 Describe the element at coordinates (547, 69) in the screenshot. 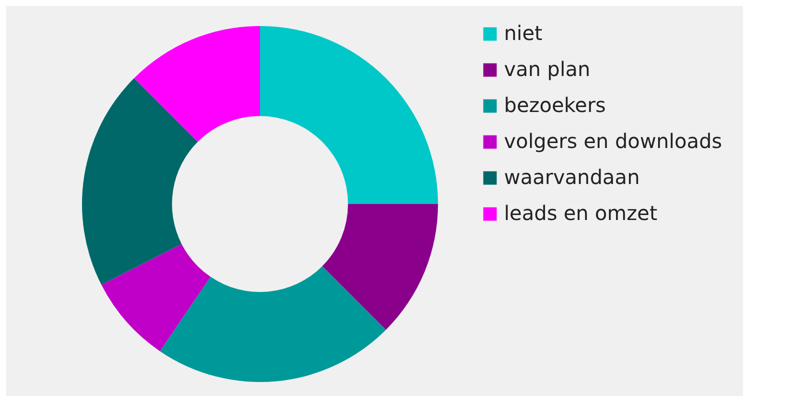

I see `legend-label: van plan` at that location.